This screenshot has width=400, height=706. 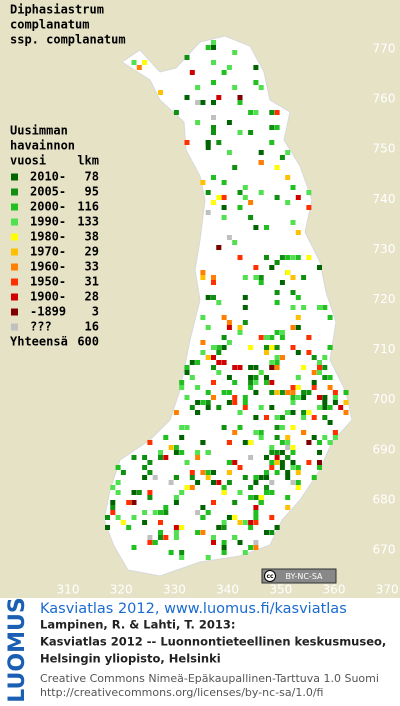 What do you see at coordinates (270, 576) in the screenshot?
I see `badge-icon` at bounding box center [270, 576].